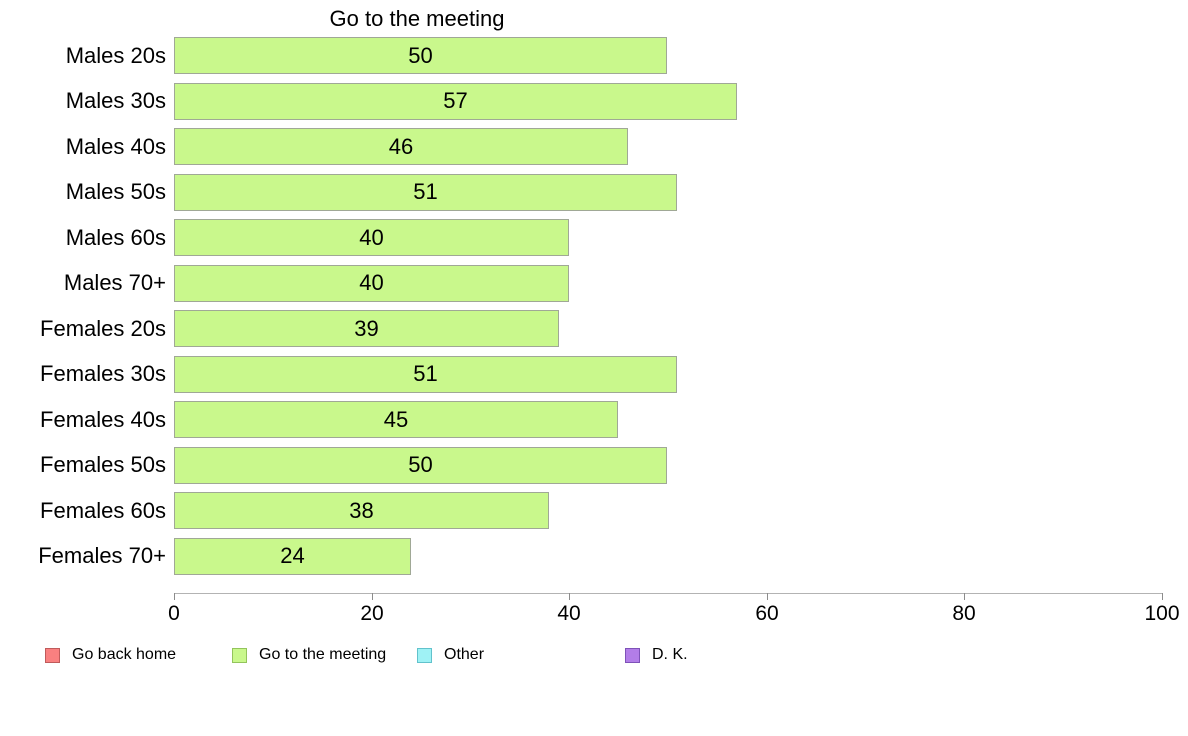 Image resolution: width=1188 pixels, height=736 pixels. I want to click on bar-row: Males 60s 40, so click(594, 238).